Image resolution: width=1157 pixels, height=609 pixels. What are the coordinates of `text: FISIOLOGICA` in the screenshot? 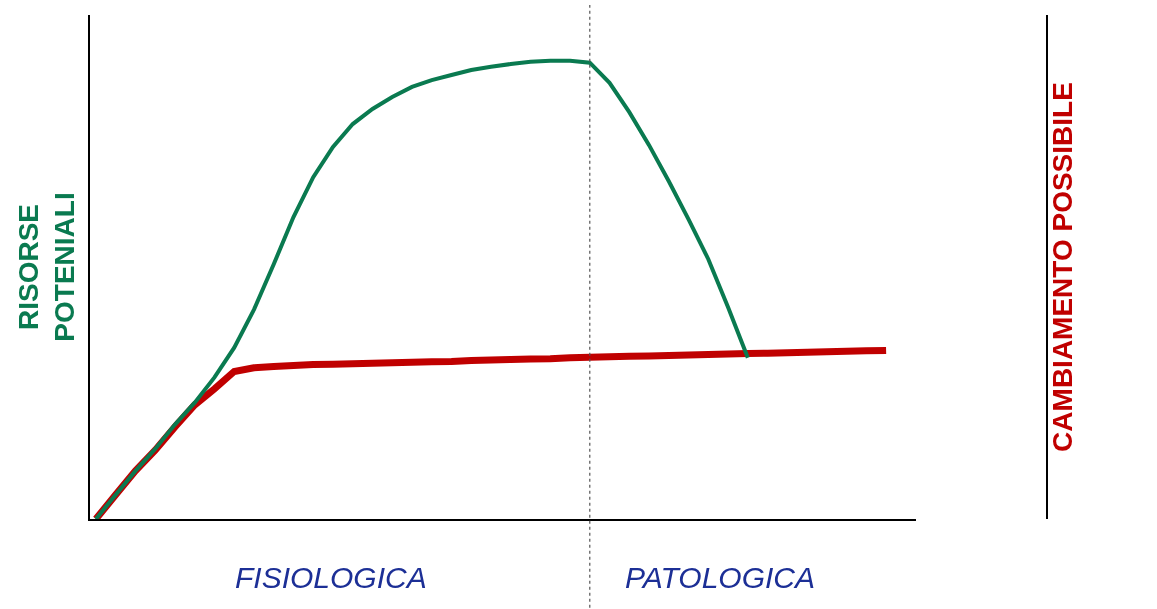 It's located at (331, 577).